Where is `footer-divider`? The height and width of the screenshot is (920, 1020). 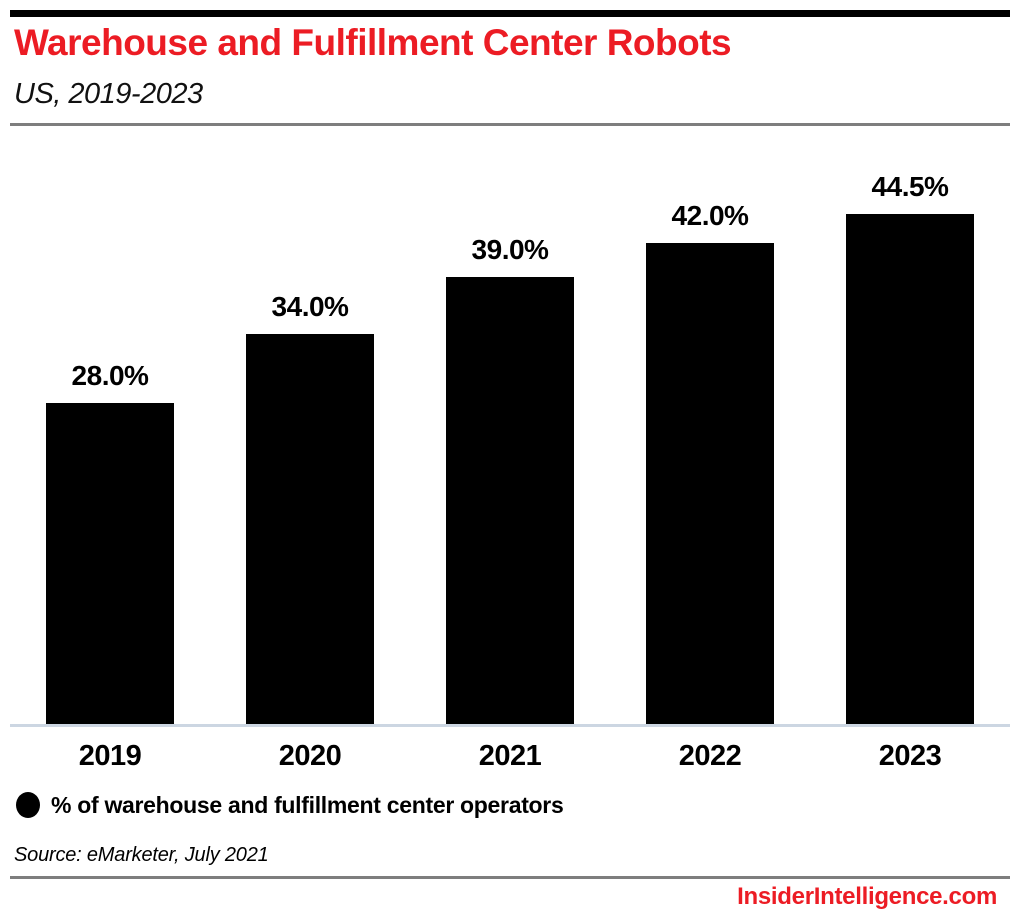 footer-divider is located at coordinates (510, 877).